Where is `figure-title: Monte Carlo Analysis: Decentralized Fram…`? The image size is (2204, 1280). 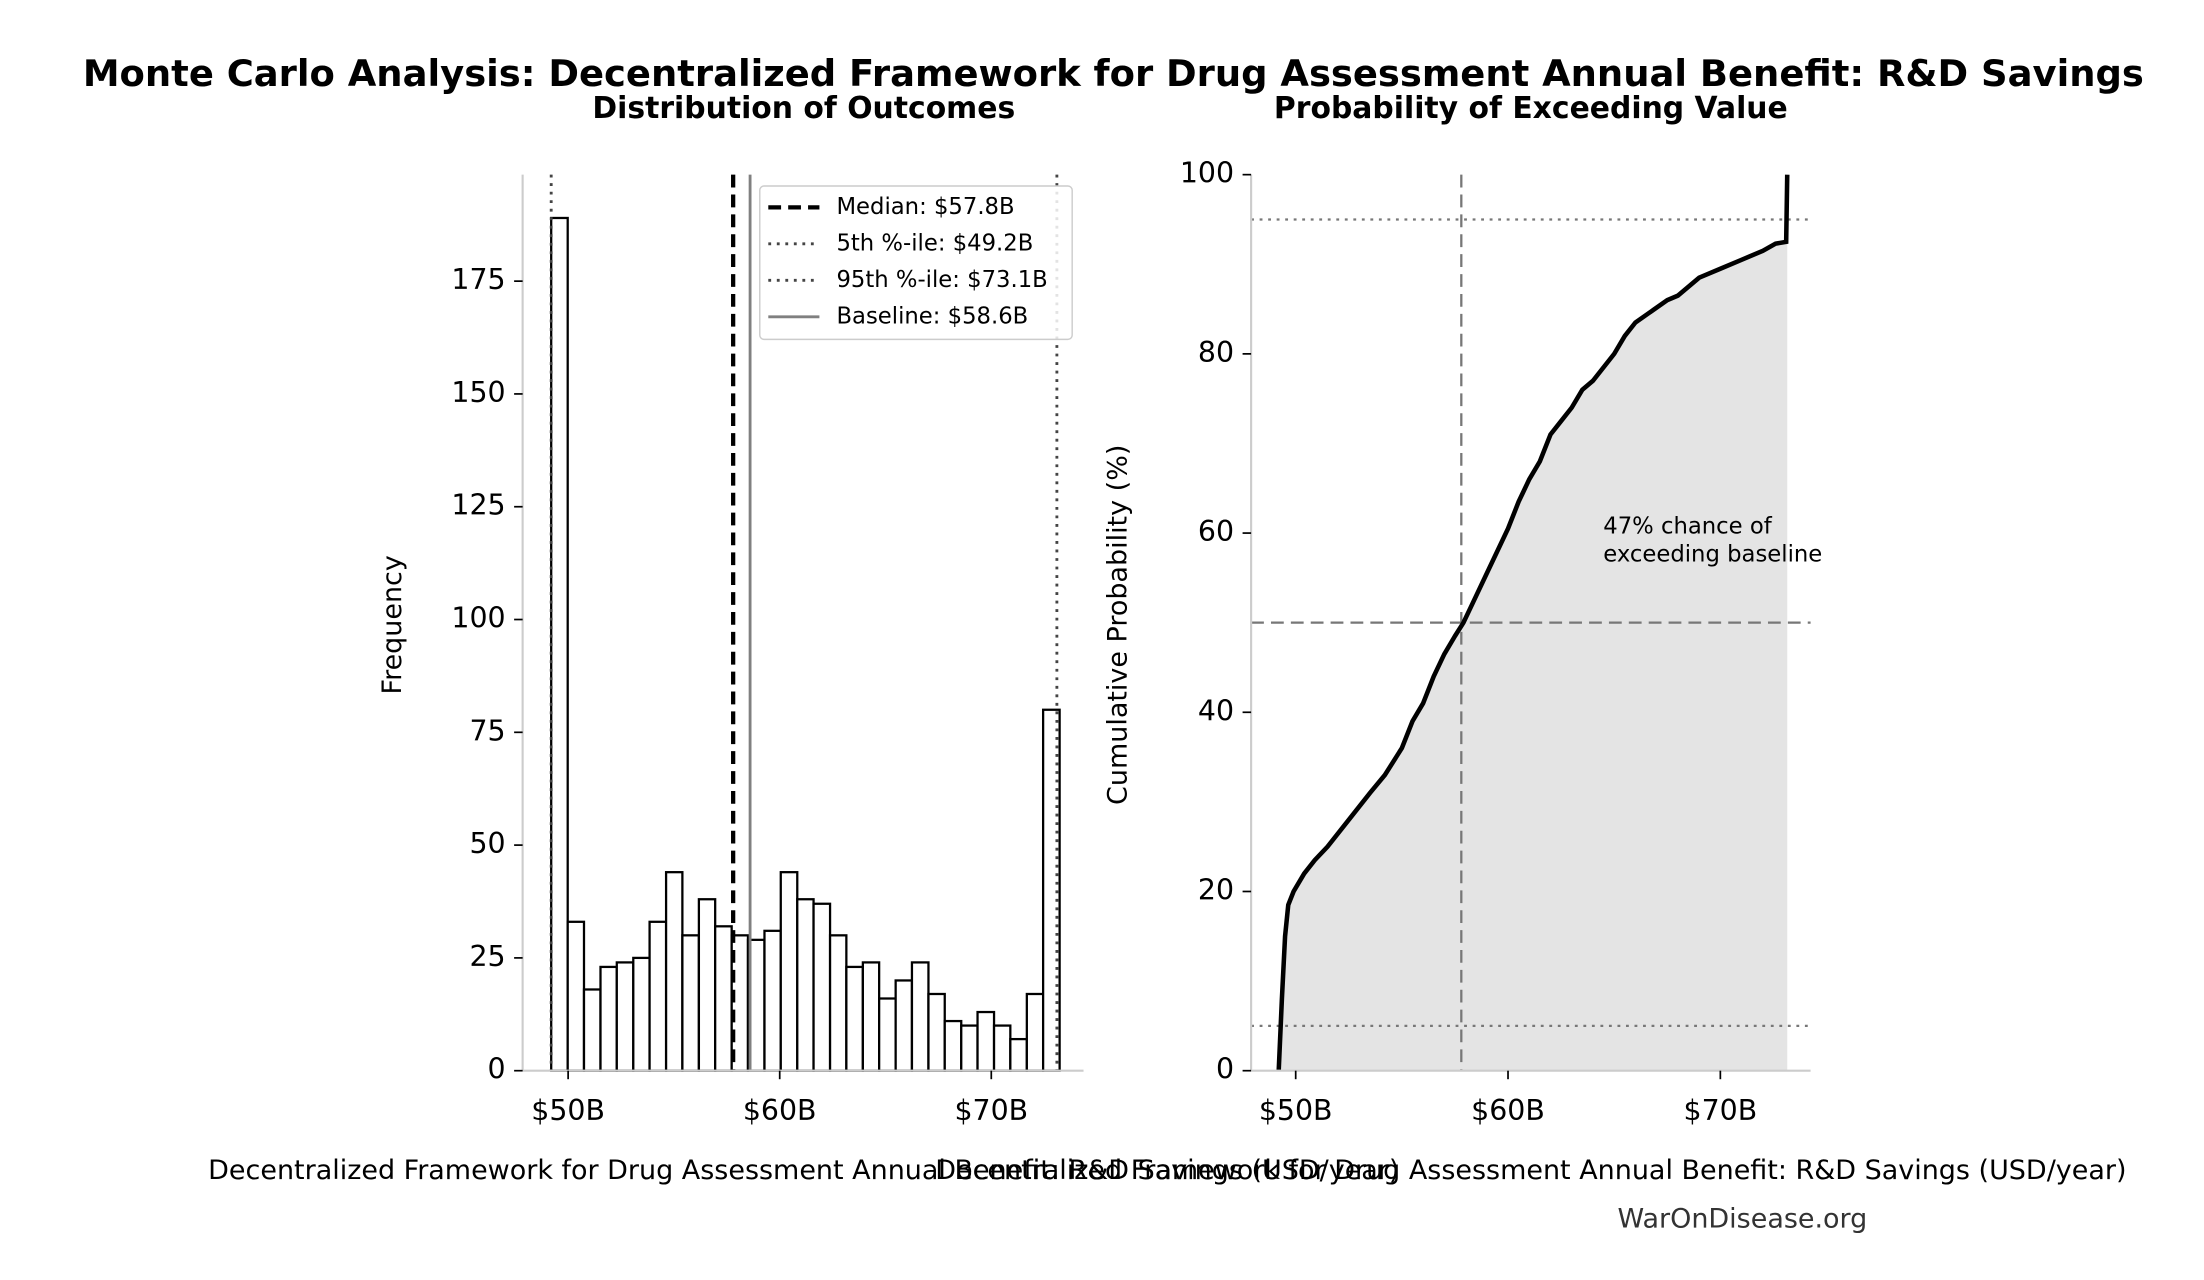
figure-title: Monte Carlo Analysis: Decentralized Fram… is located at coordinates (1113, 73).